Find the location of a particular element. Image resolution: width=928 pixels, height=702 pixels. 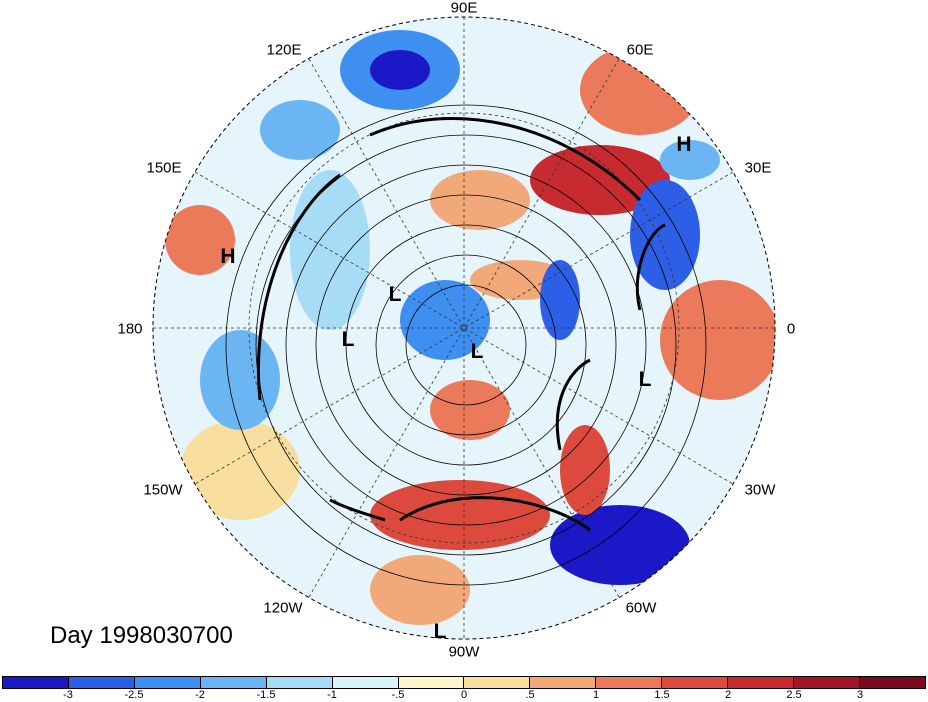

colorbar-tick-label: 0 is located at coordinates (464, 695).